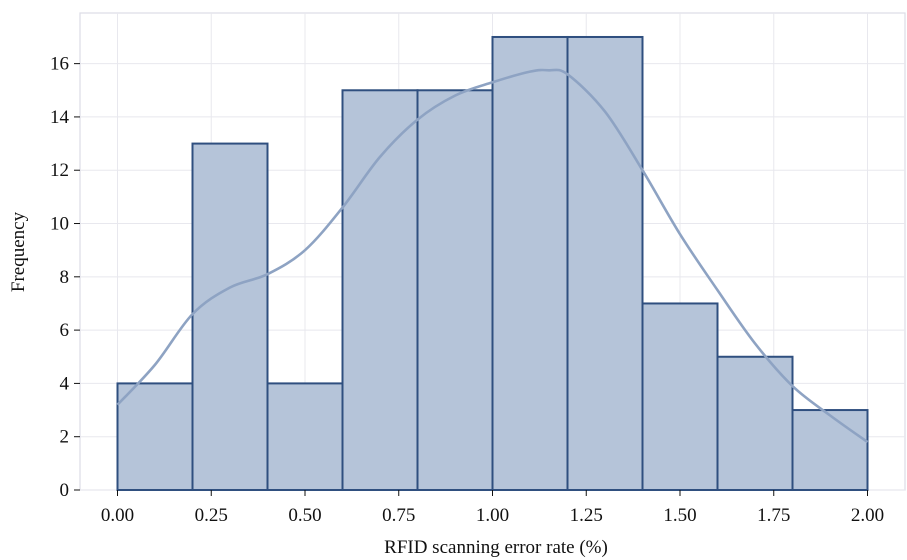 The width and height of the screenshot is (907, 560). Describe the element at coordinates (65, 383) in the screenshot. I see `y-tick-label: 4` at that location.